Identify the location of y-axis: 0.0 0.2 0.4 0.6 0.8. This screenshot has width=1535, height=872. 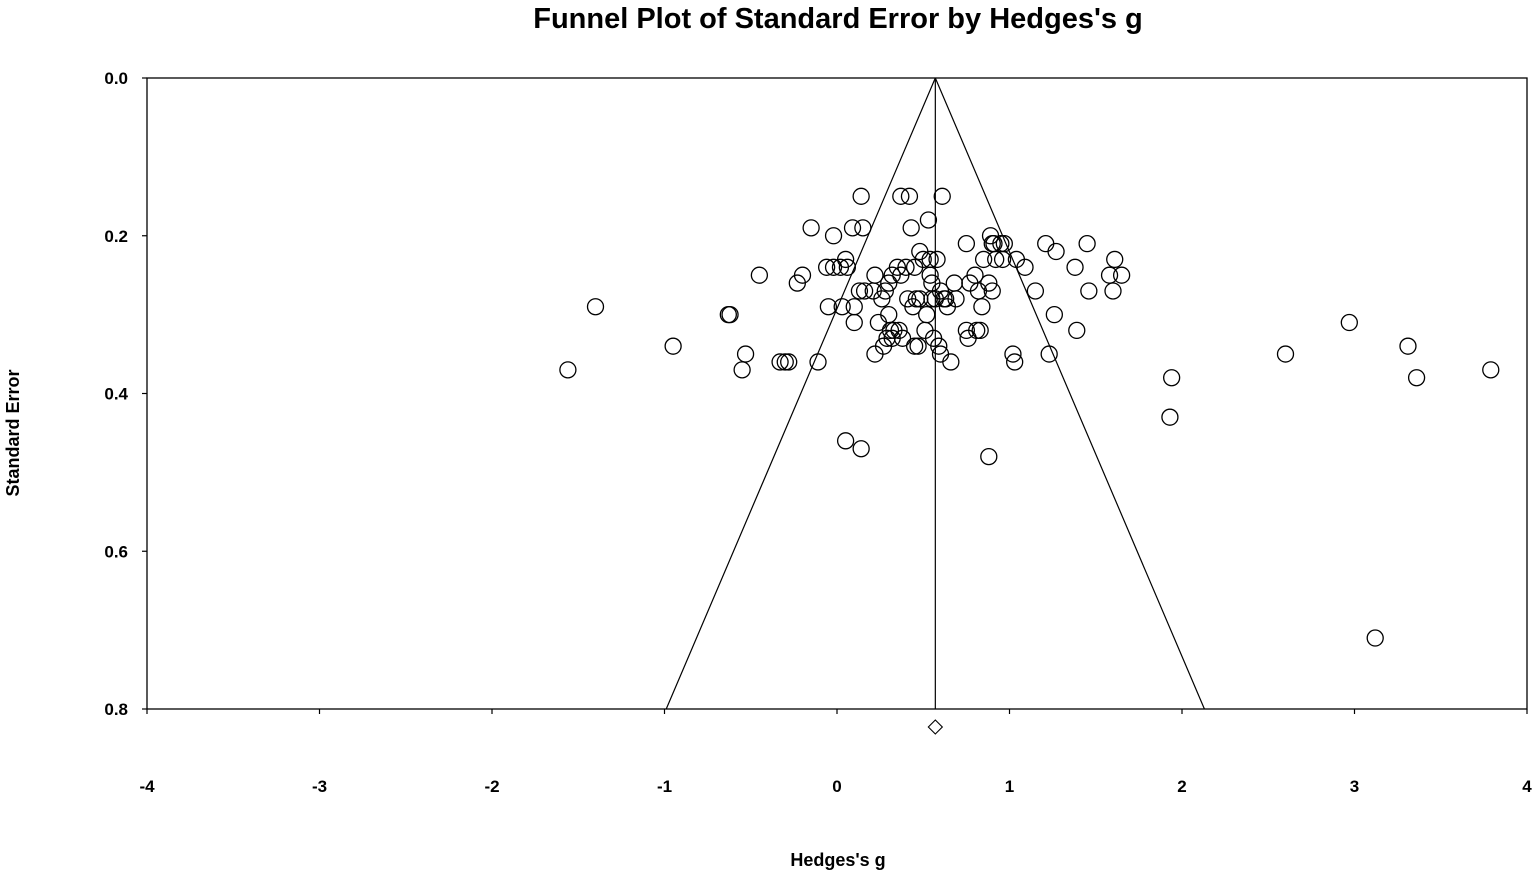
(125, 394).